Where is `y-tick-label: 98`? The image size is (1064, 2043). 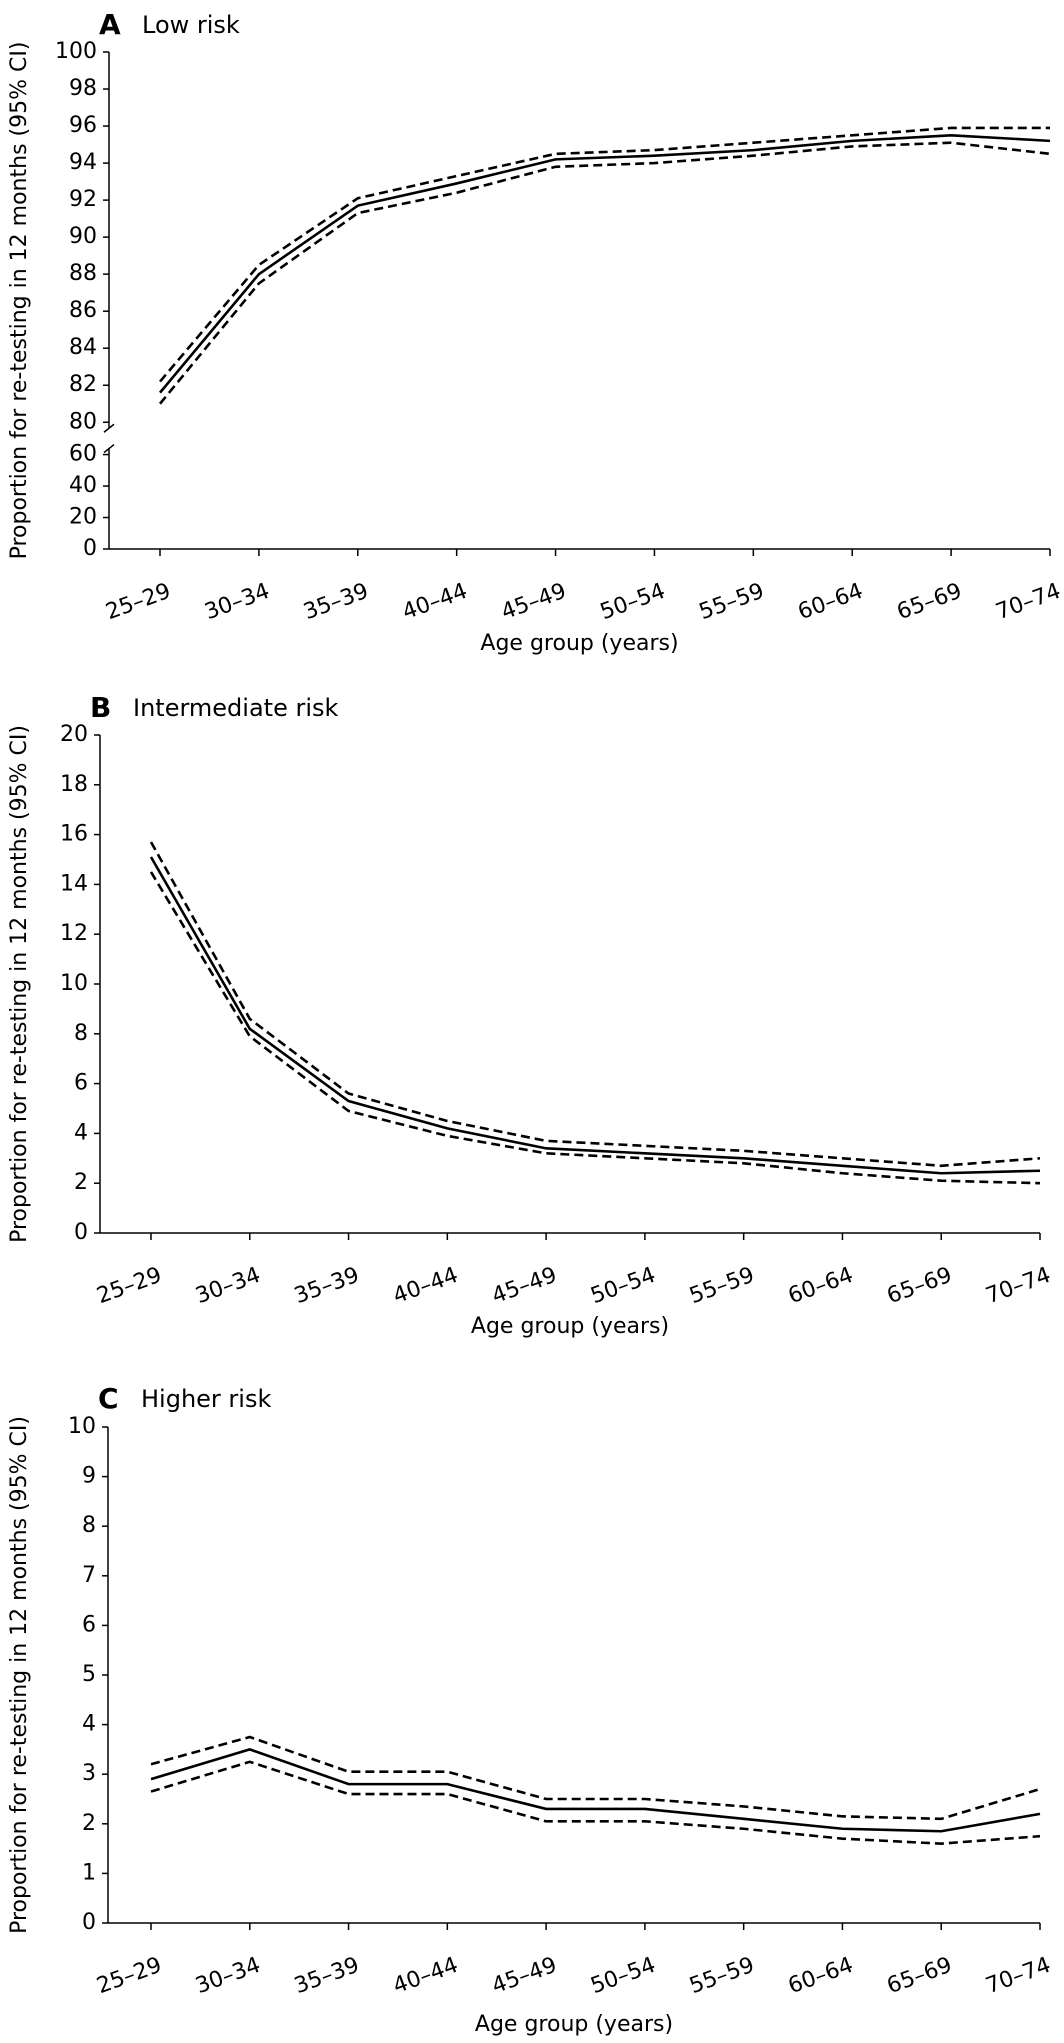
y-tick-label: 98 is located at coordinates (83, 88).